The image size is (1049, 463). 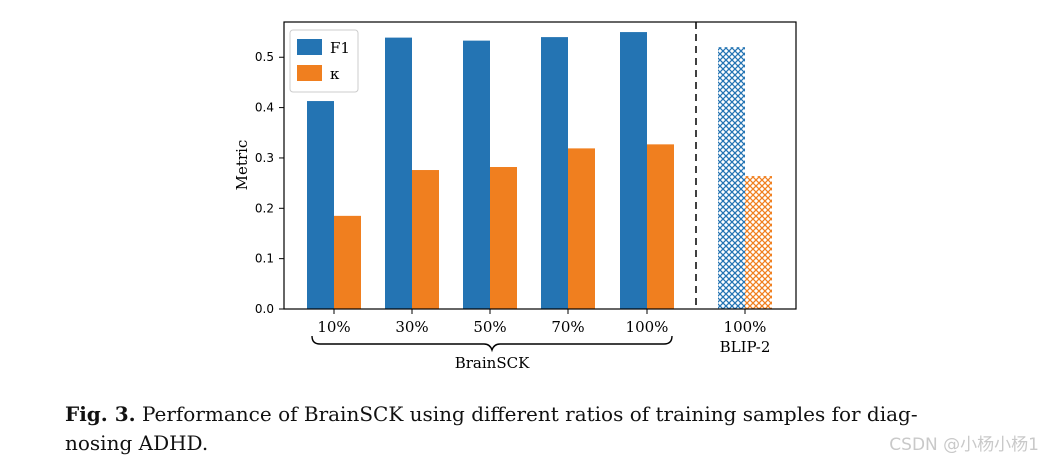 What do you see at coordinates (264, 108) in the screenshot?
I see `y-tick-label: 0.4` at bounding box center [264, 108].